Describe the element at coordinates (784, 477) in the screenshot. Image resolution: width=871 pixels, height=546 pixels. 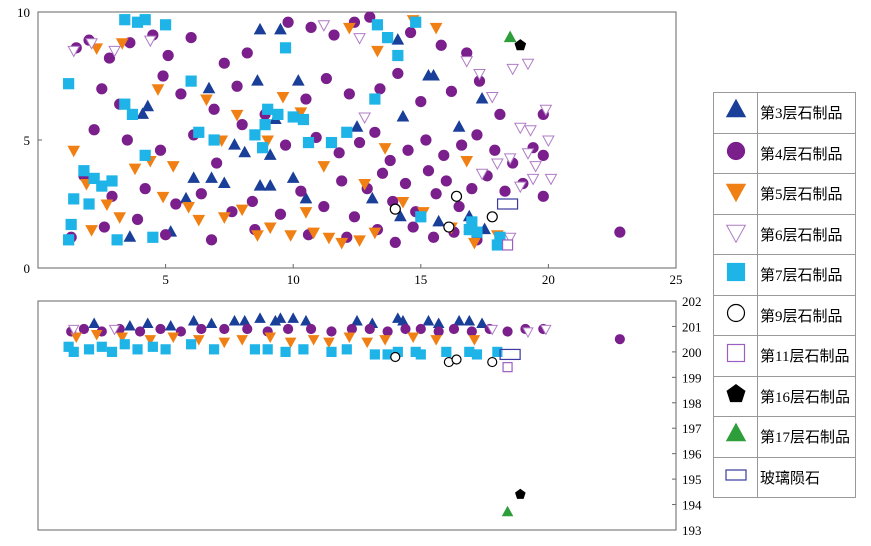
I see `legend-item: 玻璃陨石` at that location.